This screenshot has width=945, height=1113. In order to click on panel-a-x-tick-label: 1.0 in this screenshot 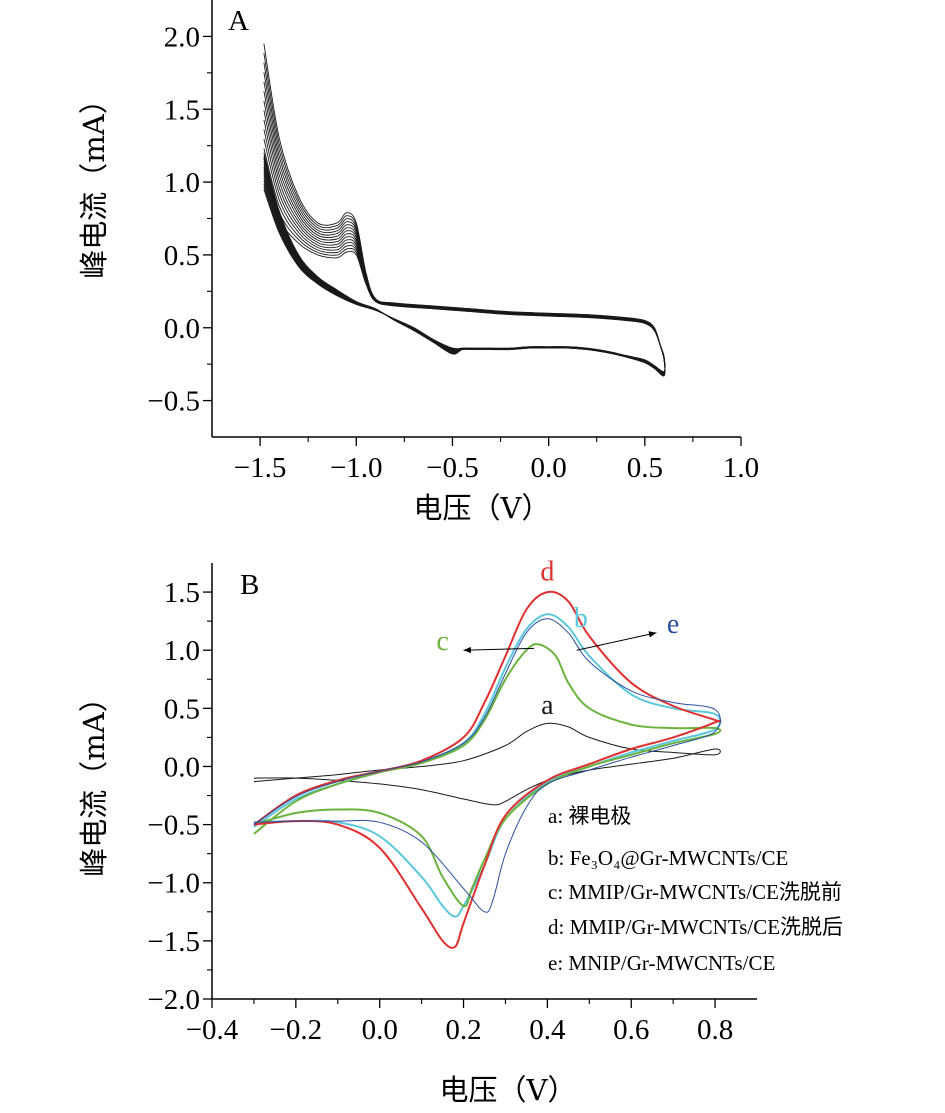, I will do `click(741, 468)`.